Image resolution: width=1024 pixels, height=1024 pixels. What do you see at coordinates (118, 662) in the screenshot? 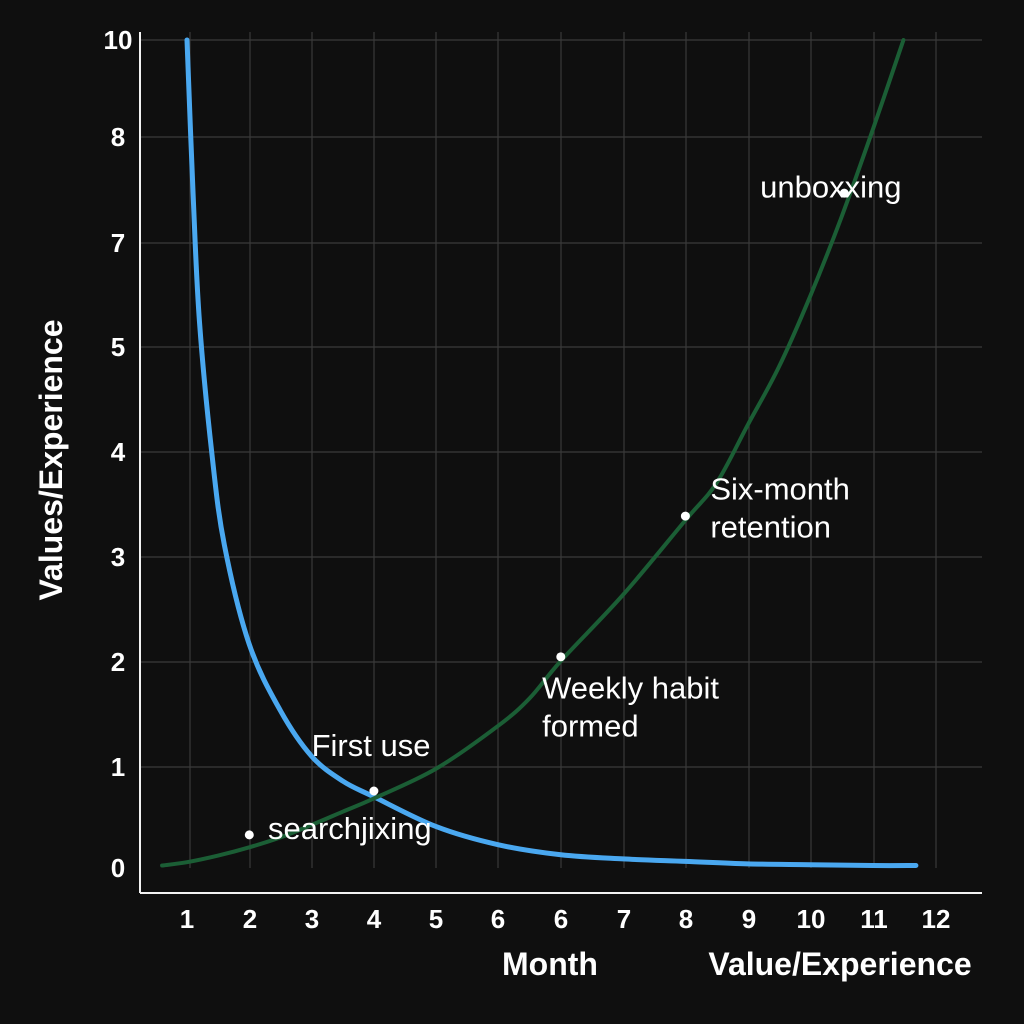
I see `y-tick-label: 2` at bounding box center [118, 662].